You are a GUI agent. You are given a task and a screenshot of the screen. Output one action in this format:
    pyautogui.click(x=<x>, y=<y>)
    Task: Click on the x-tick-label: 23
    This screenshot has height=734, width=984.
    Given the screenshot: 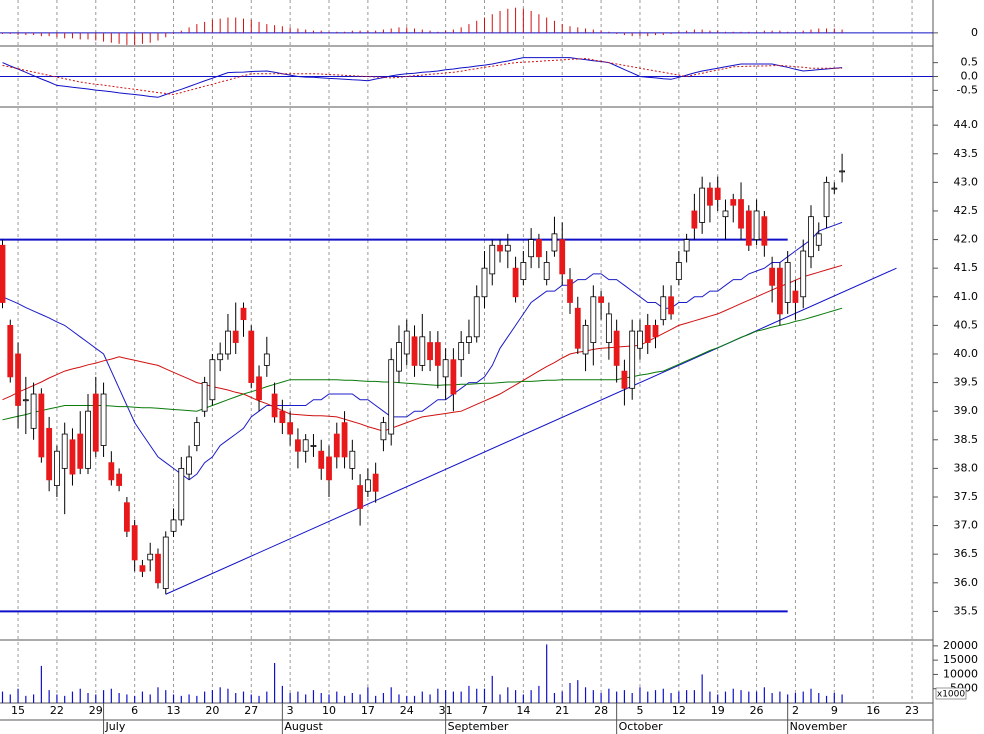 What is the action you would take?
    pyautogui.click(x=912, y=710)
    